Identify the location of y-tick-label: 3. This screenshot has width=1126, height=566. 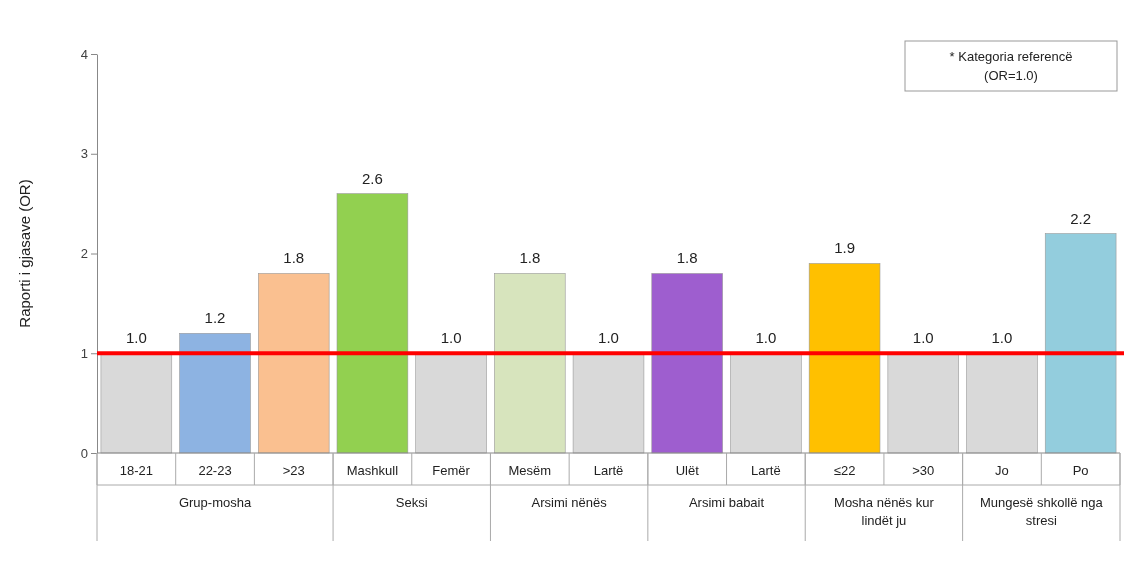
(84, 154).